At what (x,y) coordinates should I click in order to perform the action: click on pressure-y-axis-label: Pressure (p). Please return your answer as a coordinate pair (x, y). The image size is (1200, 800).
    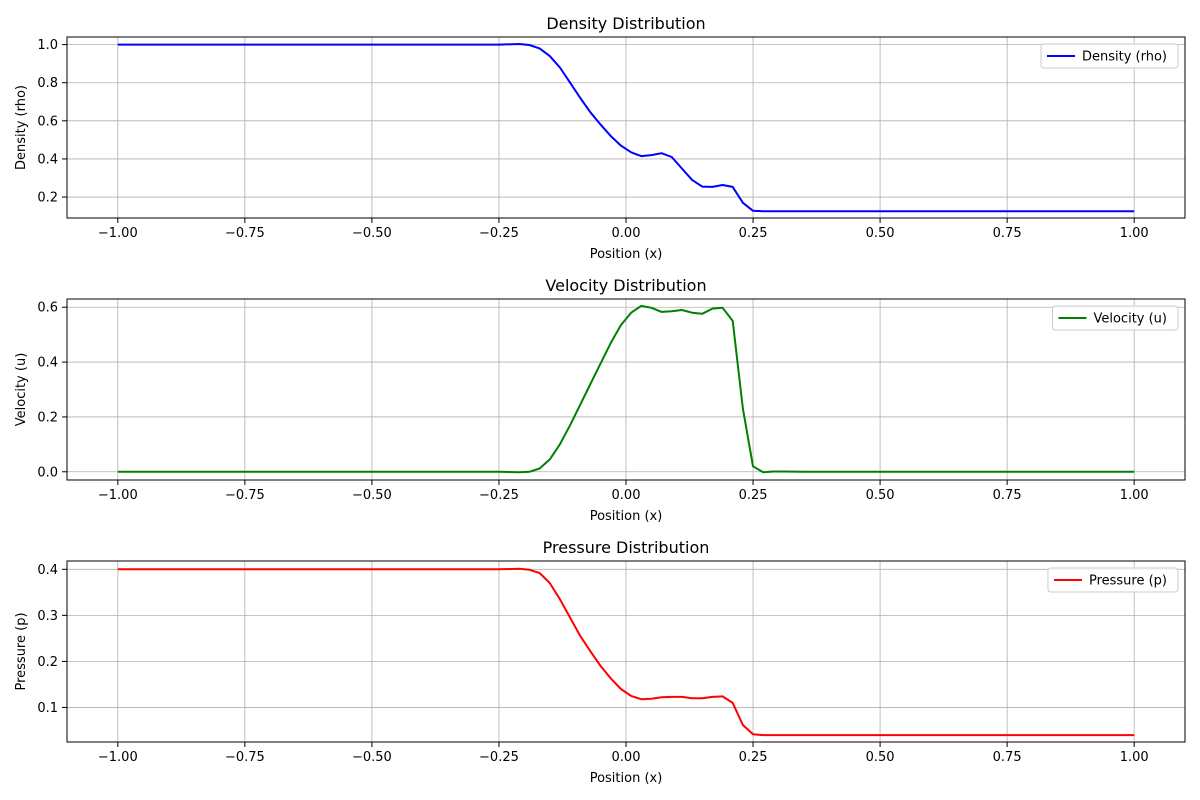
    Looking at the image, I should click on (21, 651).